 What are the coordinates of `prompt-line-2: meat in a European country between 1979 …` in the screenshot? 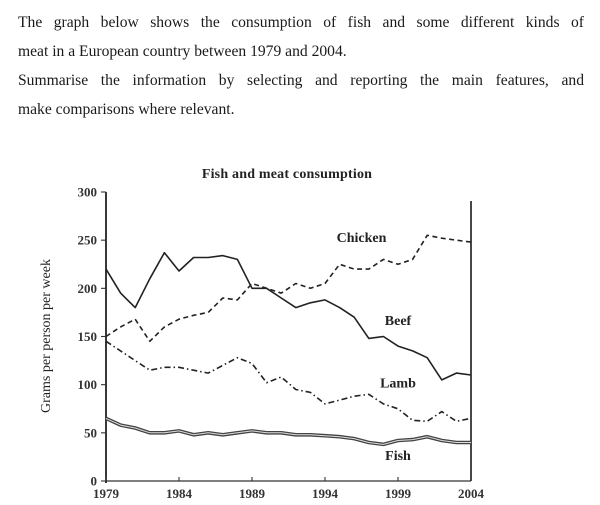 It's located at (182, 51).